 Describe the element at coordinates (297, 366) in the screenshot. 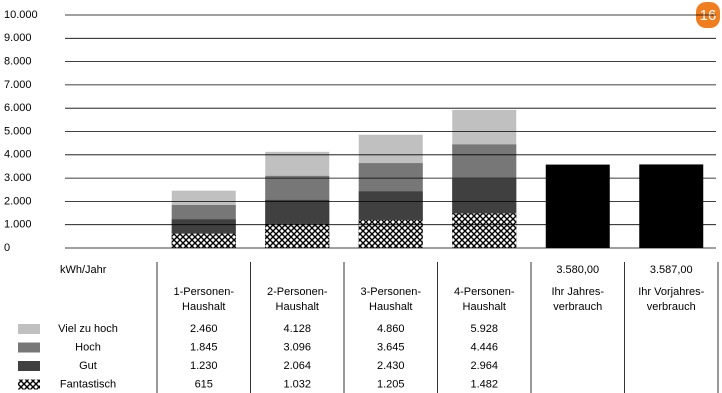

I see `value-label: 2.064` at that location.